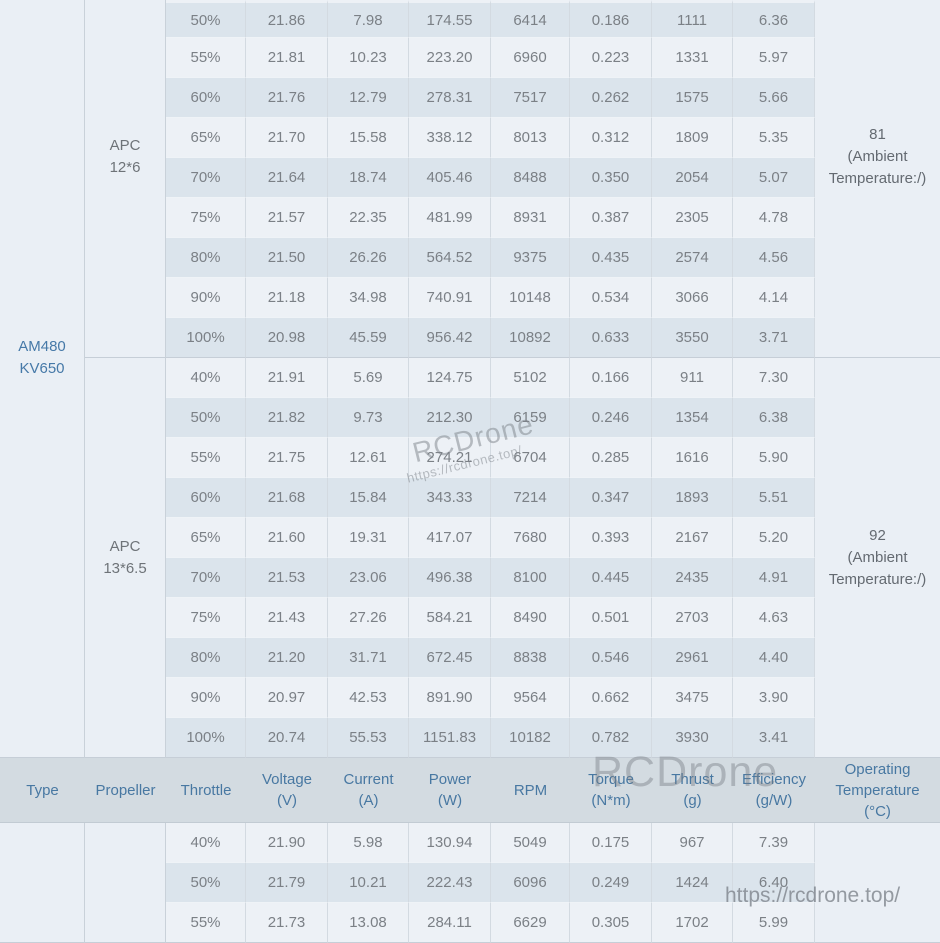 Image resolution: width=940 pixels, height=943 pixels. Describe the element at coordinates (774, 218) in the screenshot. I see `cell-efficiency: 4.78` at that location.